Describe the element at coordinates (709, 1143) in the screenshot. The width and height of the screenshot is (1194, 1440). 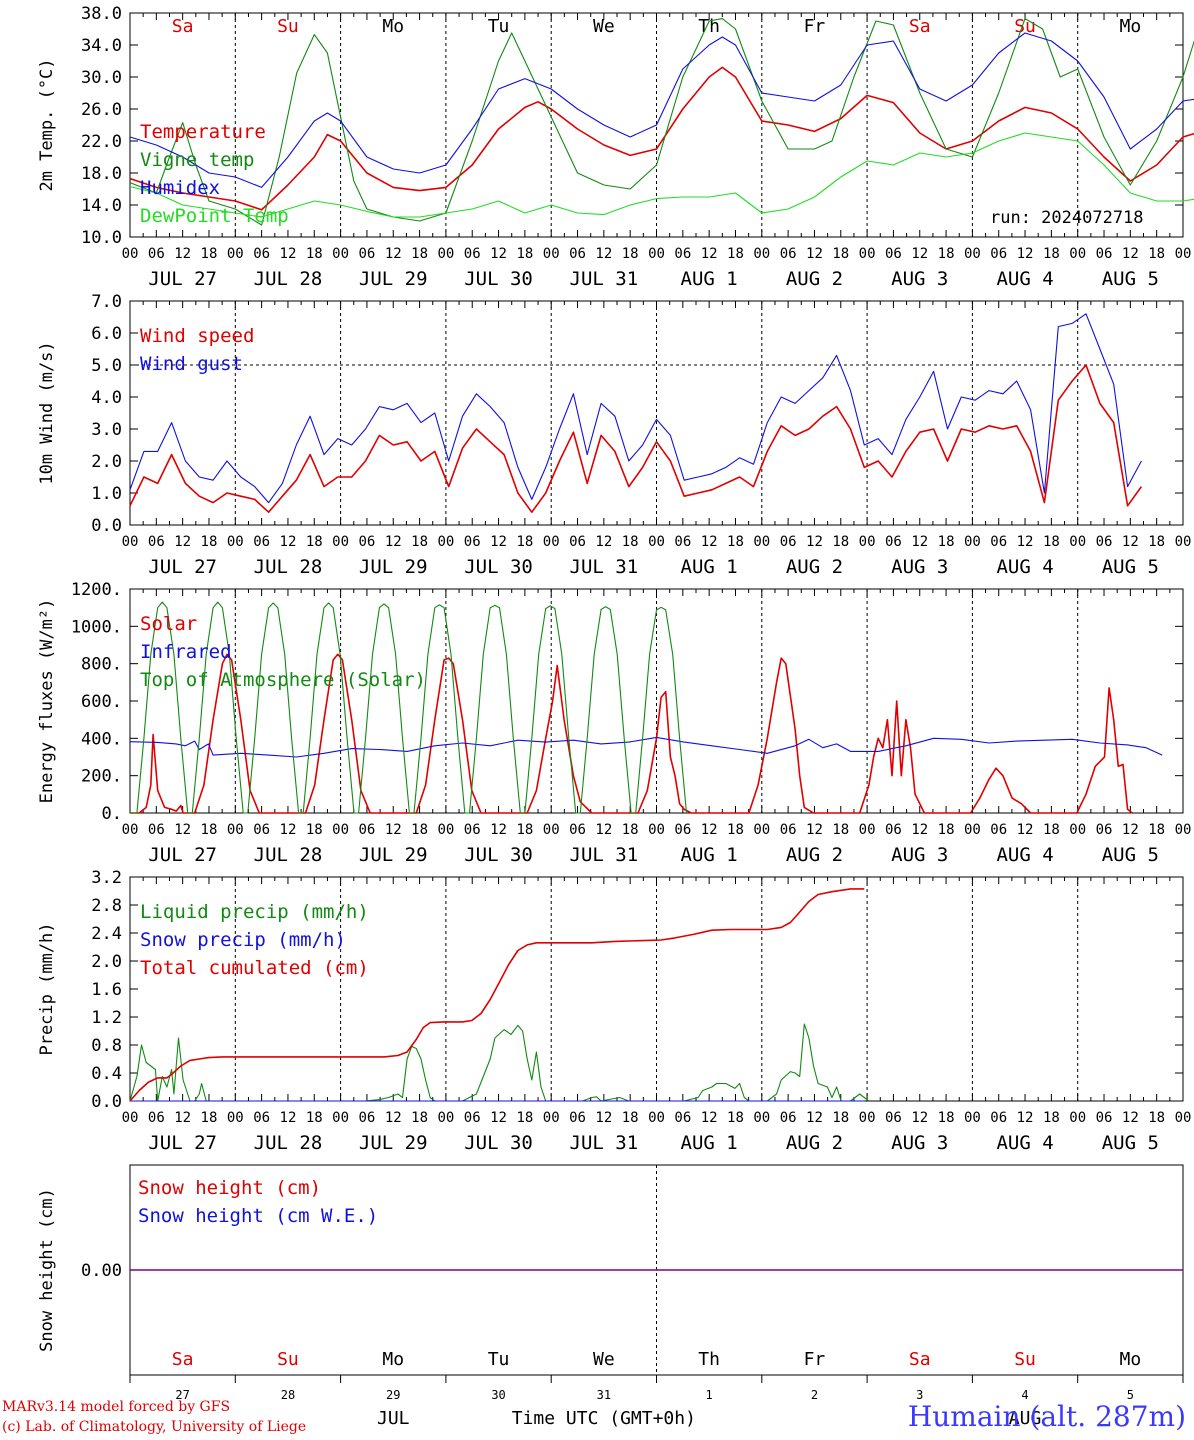
I see `date-label: AUG 1` at that location.